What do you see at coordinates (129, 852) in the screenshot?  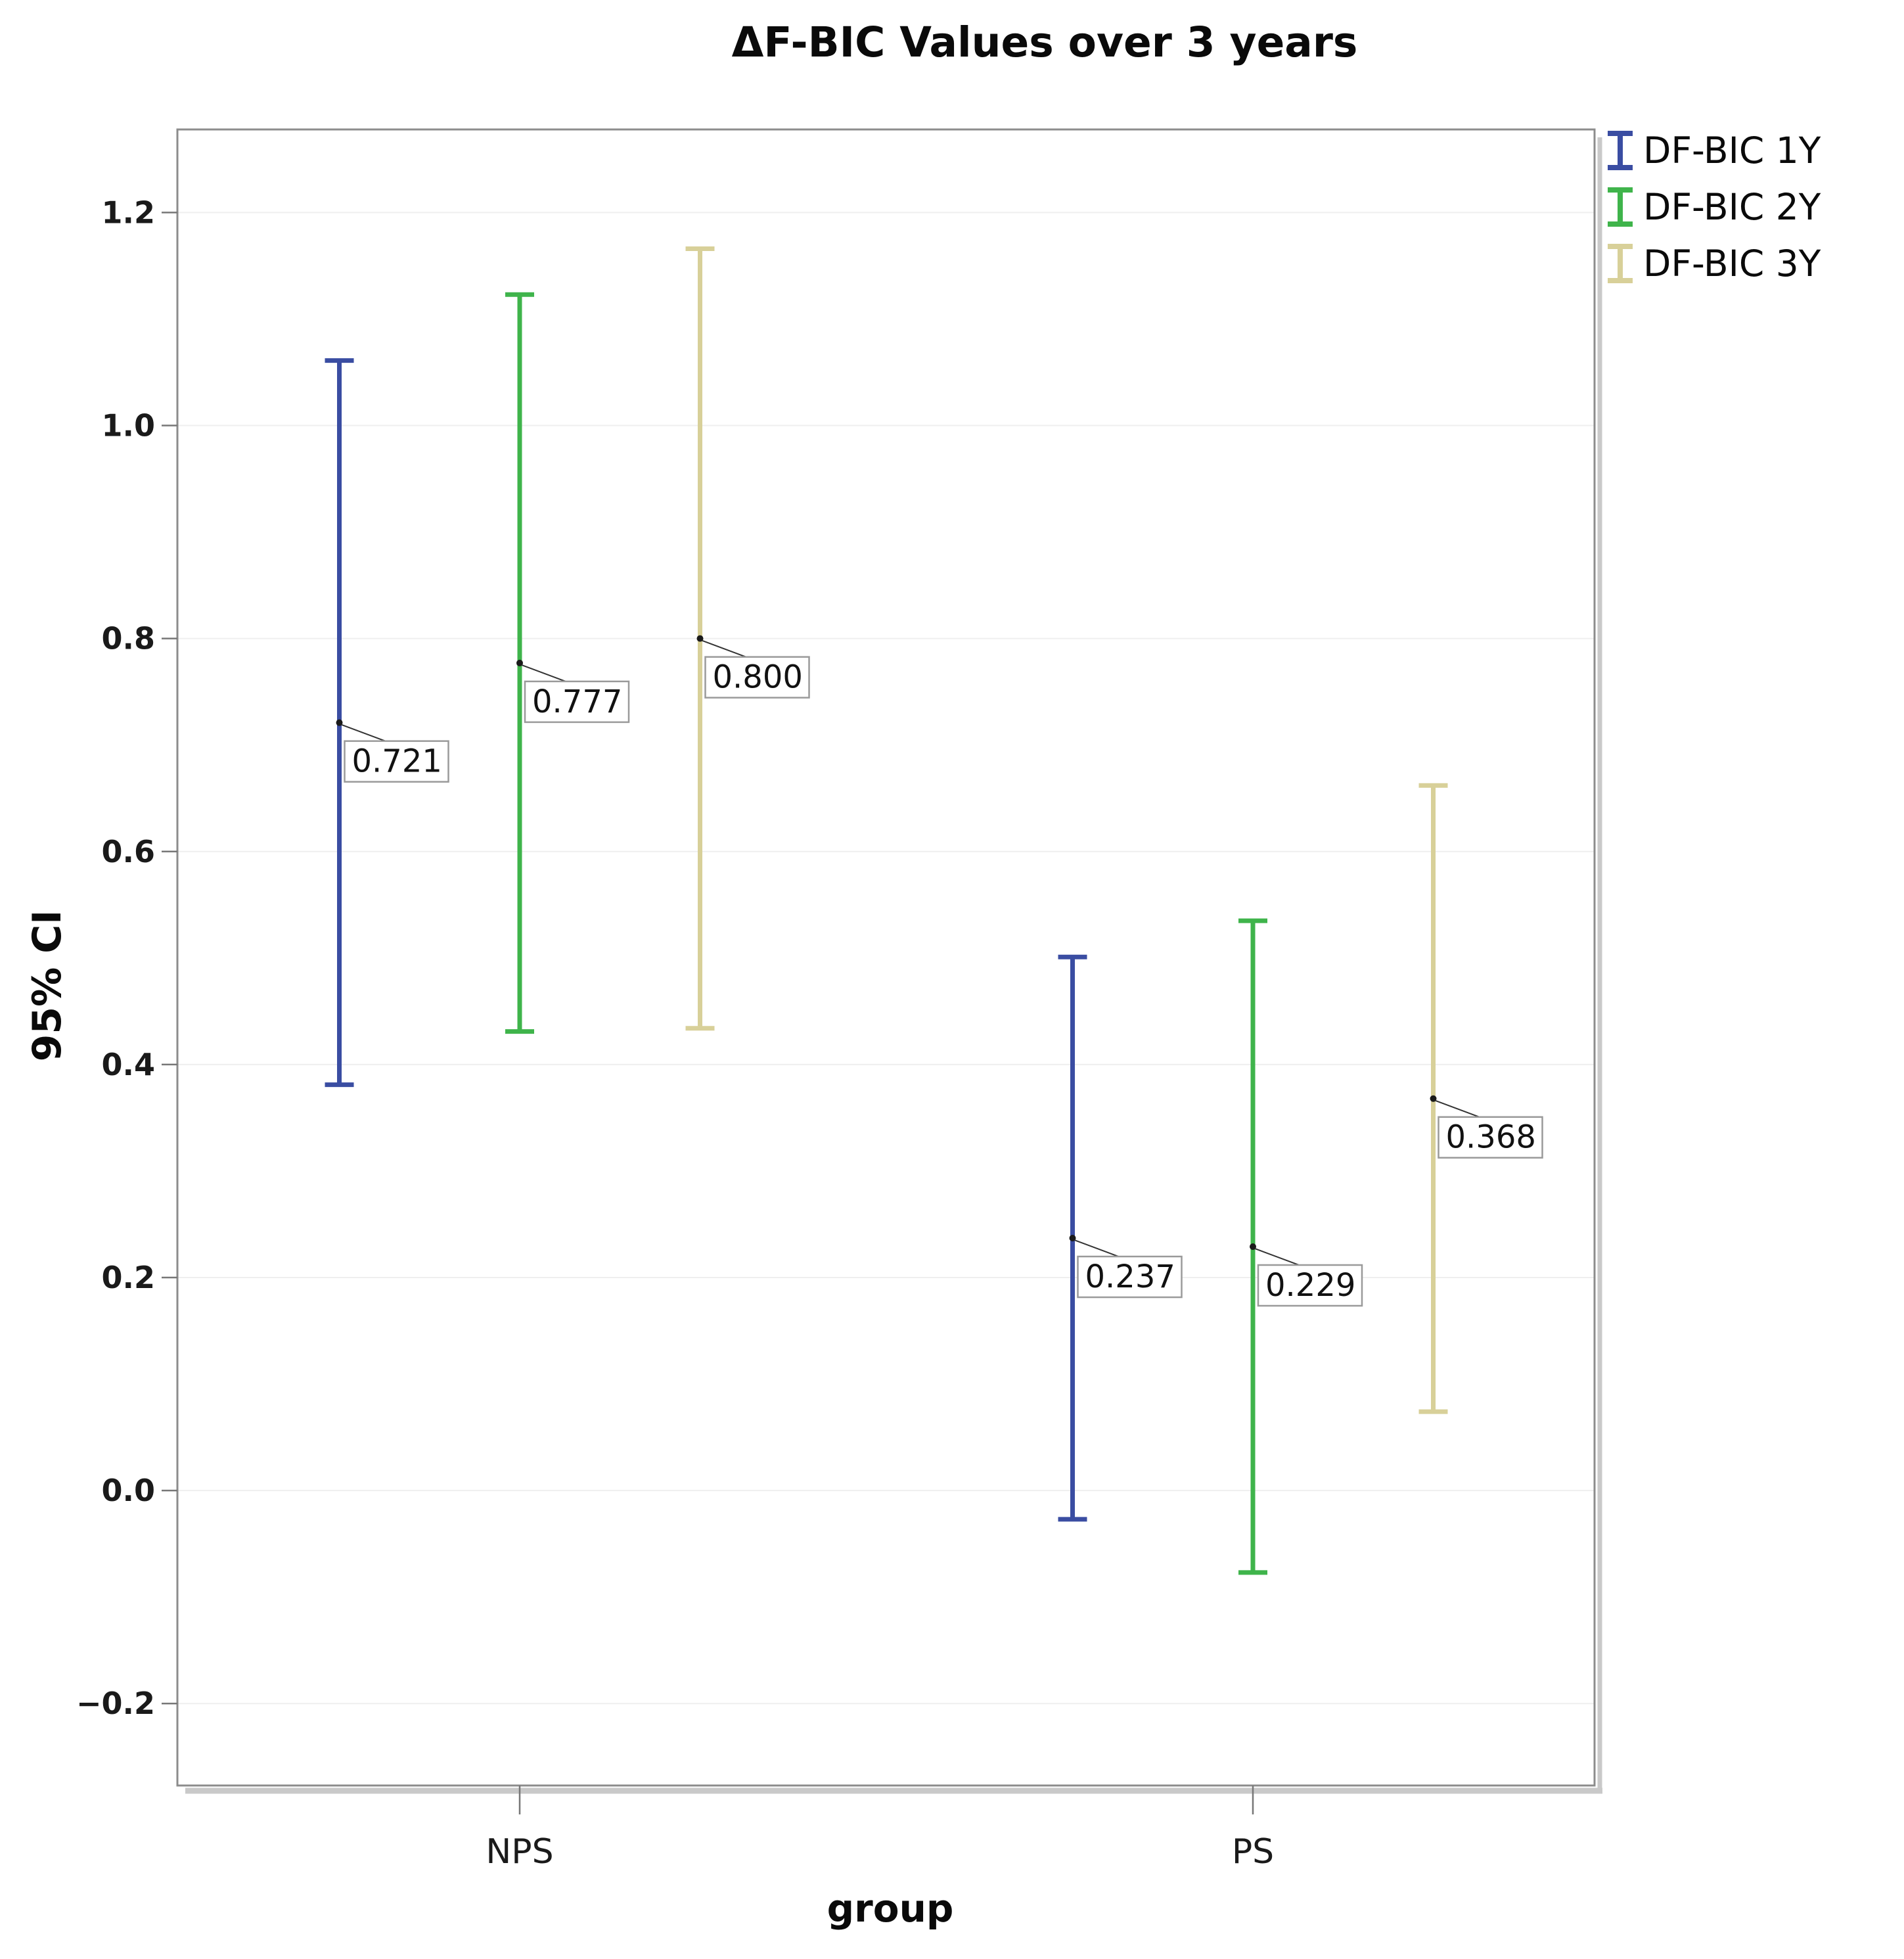 I see `y-tick-label: 0.6` at bounding box center [129, 852].